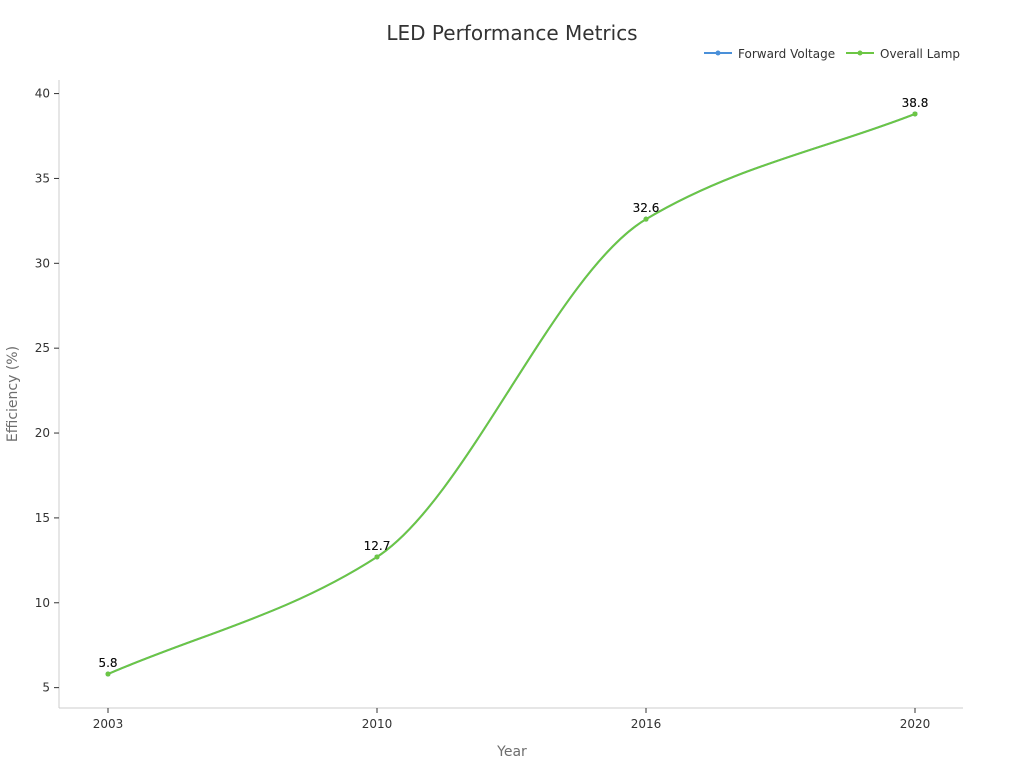  I want to click on y-tick-label-25: 25, so click(42, 348).